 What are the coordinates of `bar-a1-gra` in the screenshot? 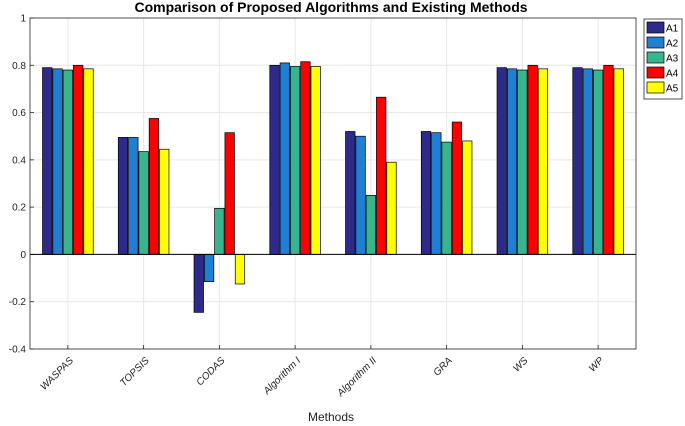 It's located at (426, 193).